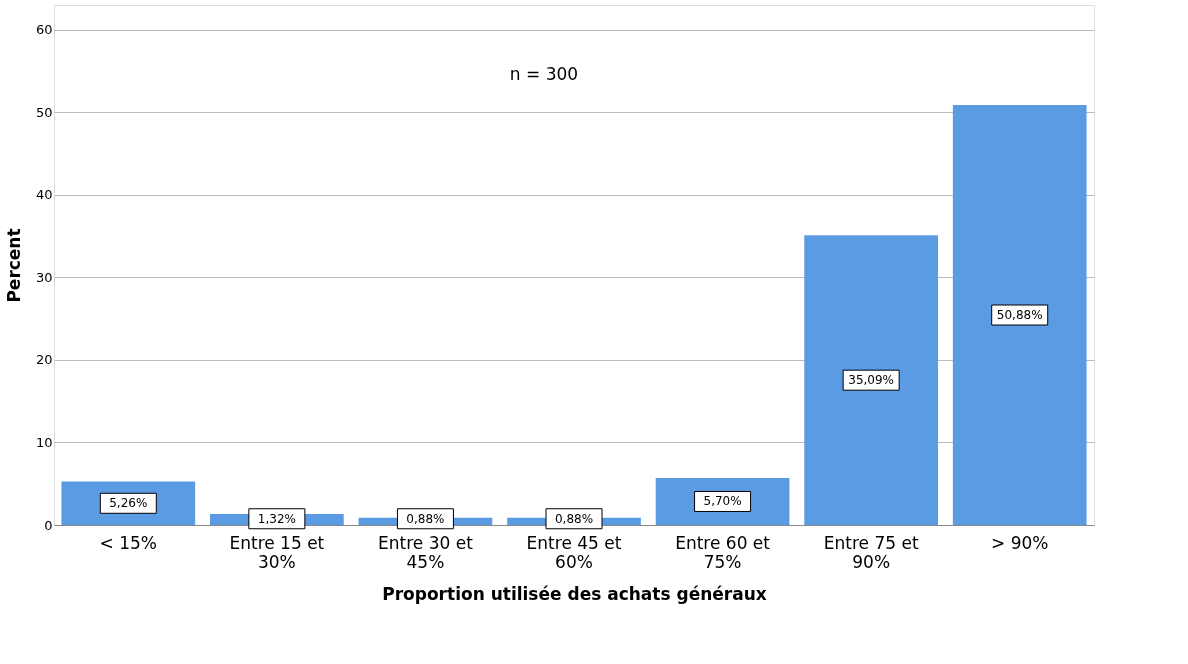  What do you see at coordinates (44, 360) in the screenshot?
I see `y-tick-label: 20` at bounding box center [44, 360].